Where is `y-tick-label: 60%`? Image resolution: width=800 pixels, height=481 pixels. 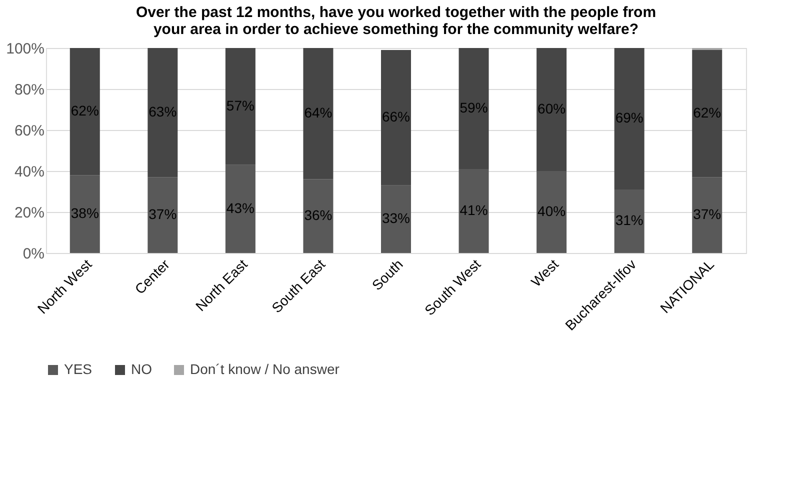 y-tick-label: 60% is located at coordinates (29, 131).